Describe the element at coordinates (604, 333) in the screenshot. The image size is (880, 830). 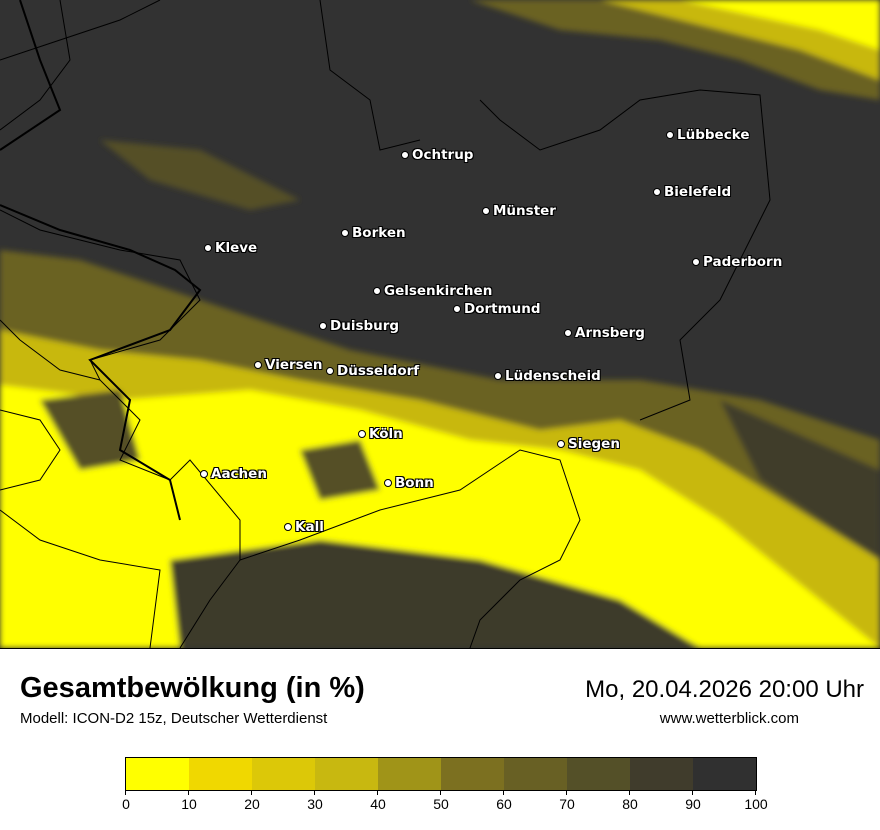
I see `city-marker: Arnsberg` at that location.